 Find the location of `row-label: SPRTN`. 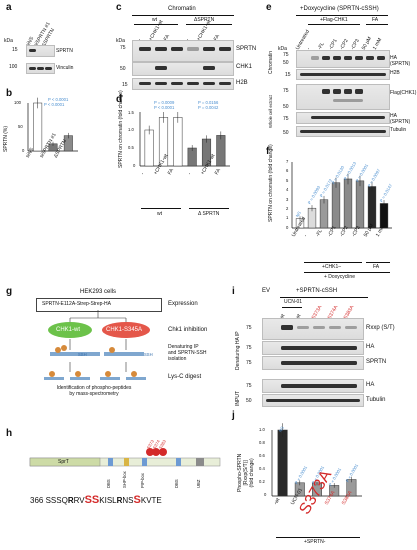

row-label: SPRTN is located at coordinates (376, 362).